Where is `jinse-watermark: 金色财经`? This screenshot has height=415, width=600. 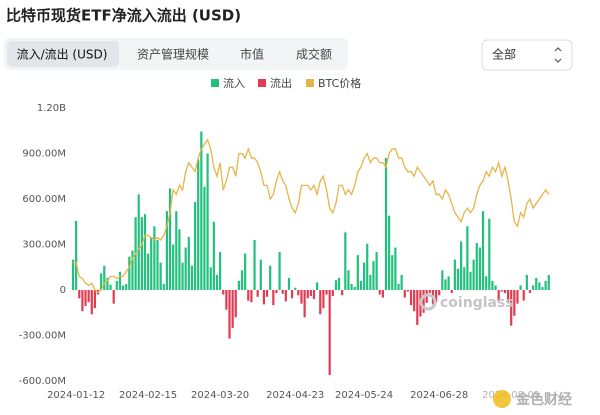 jinse-watermark: 金色财经 is located at coordinates (536, 399).